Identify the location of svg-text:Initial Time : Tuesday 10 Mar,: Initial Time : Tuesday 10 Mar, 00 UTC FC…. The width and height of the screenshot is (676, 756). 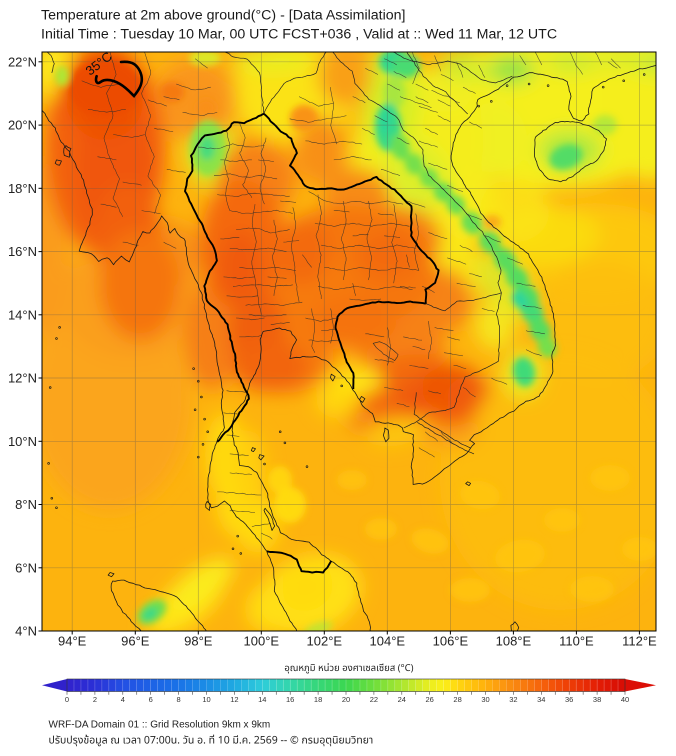
(299, 35).